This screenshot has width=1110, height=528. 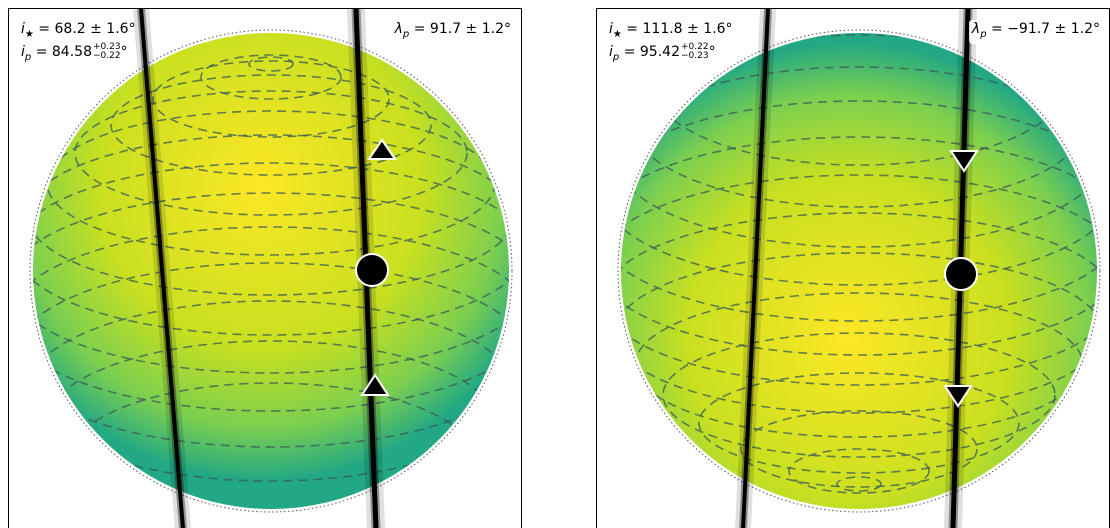 What do you see at coordinates (1035, 32) in the screenshot?
I see `obliquity-label: λp = −91.7 ± 1.2°` at bounding box center [1035, 32].